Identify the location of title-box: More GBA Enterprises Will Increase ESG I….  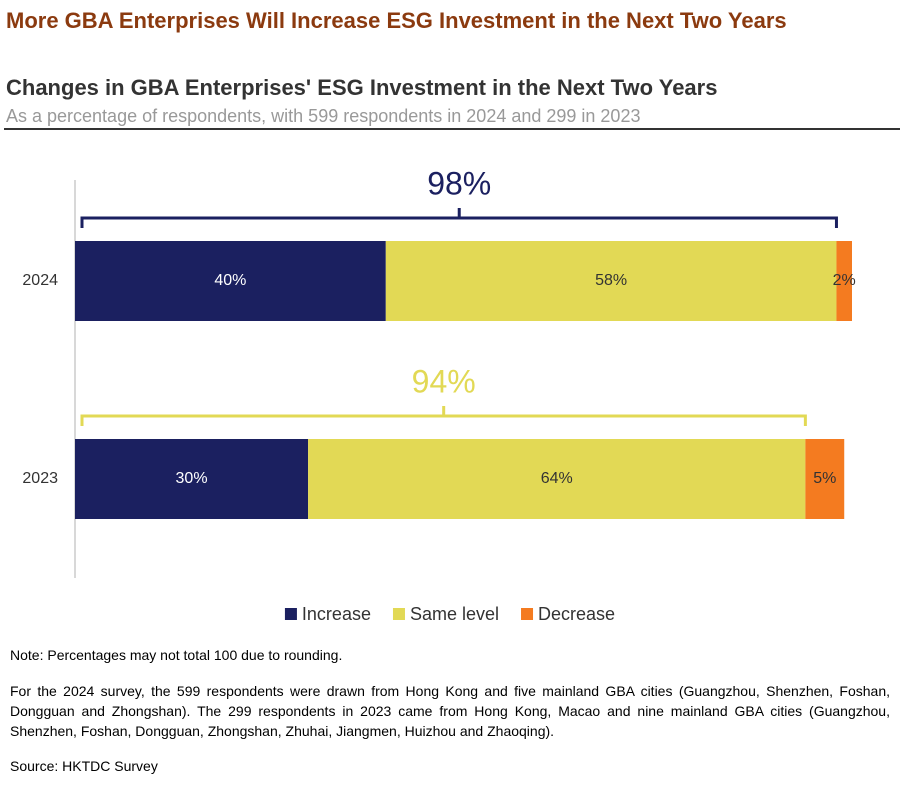
(396, 20).